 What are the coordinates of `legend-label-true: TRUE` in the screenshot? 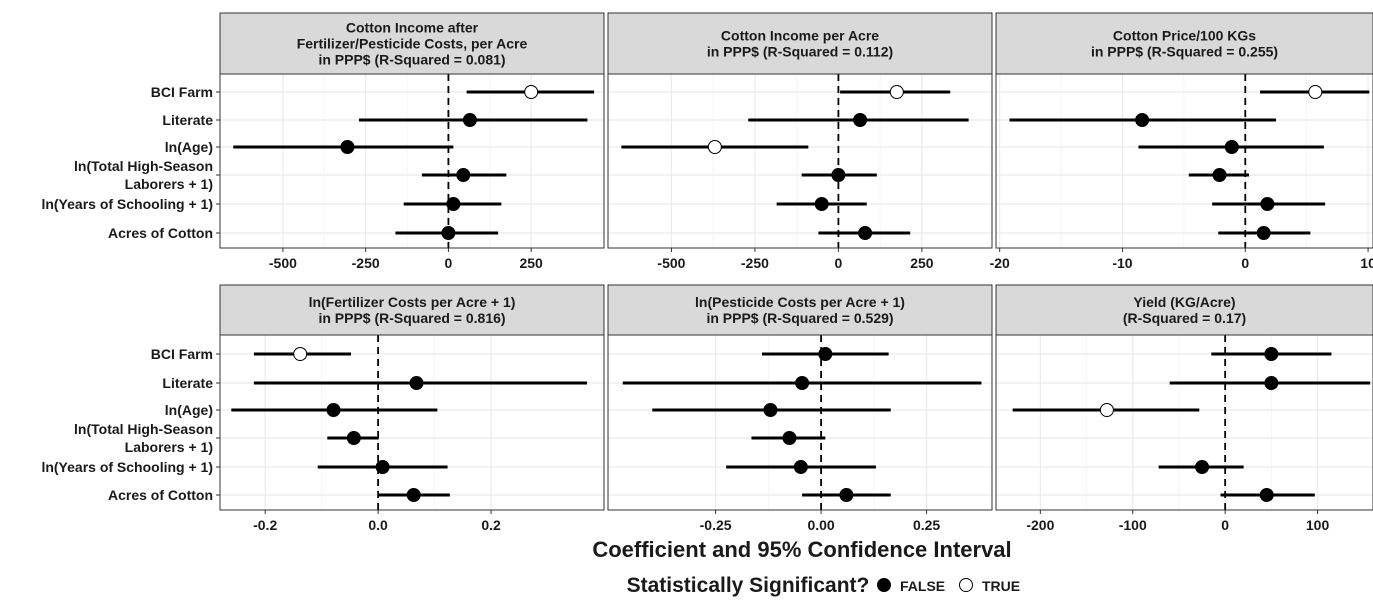 It's located at (1001, 586).